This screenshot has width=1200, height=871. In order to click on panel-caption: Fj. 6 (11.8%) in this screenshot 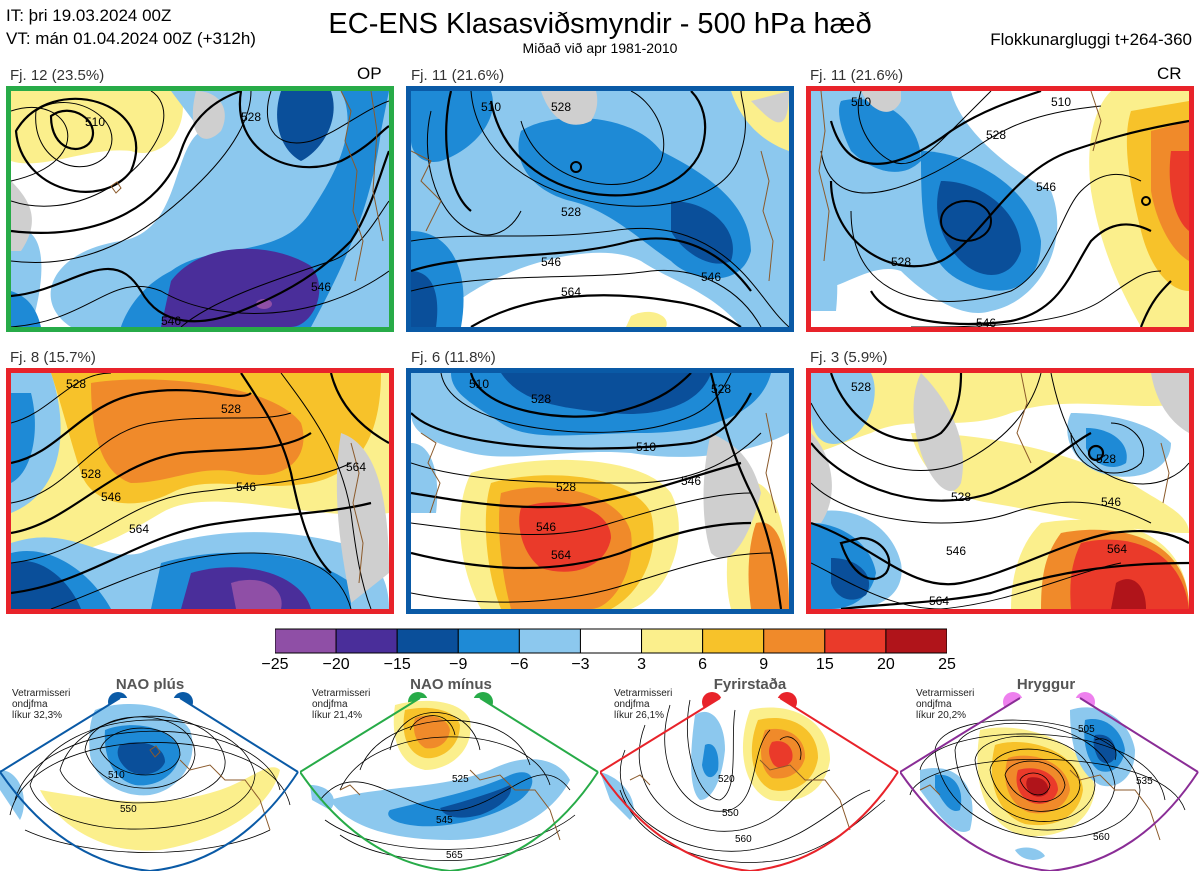, I will do `click(453, 357)`.